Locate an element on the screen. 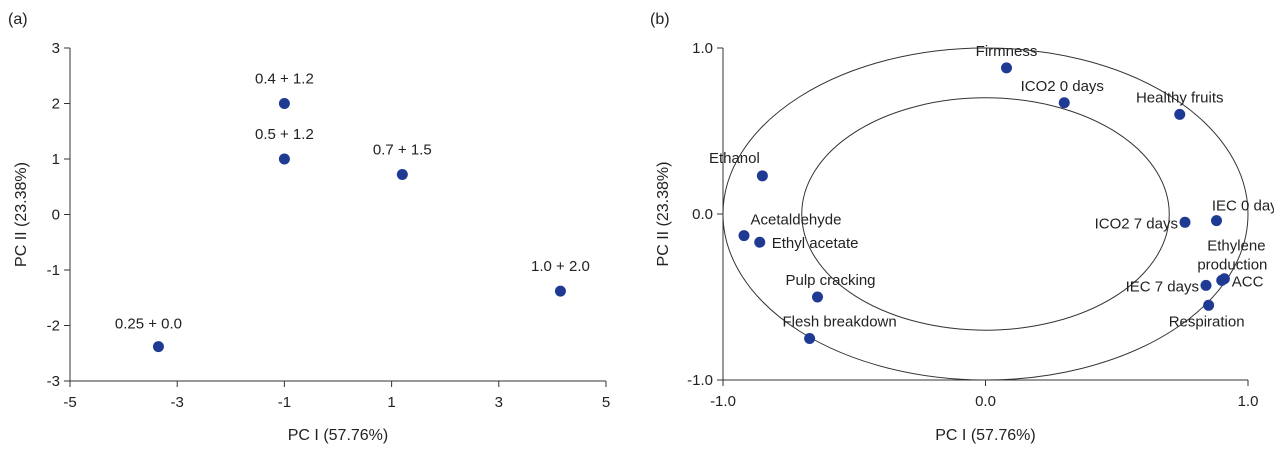 The image size is (1274, 455). panel-b-point-label: Respiration is located at coordinates (1207, 321).